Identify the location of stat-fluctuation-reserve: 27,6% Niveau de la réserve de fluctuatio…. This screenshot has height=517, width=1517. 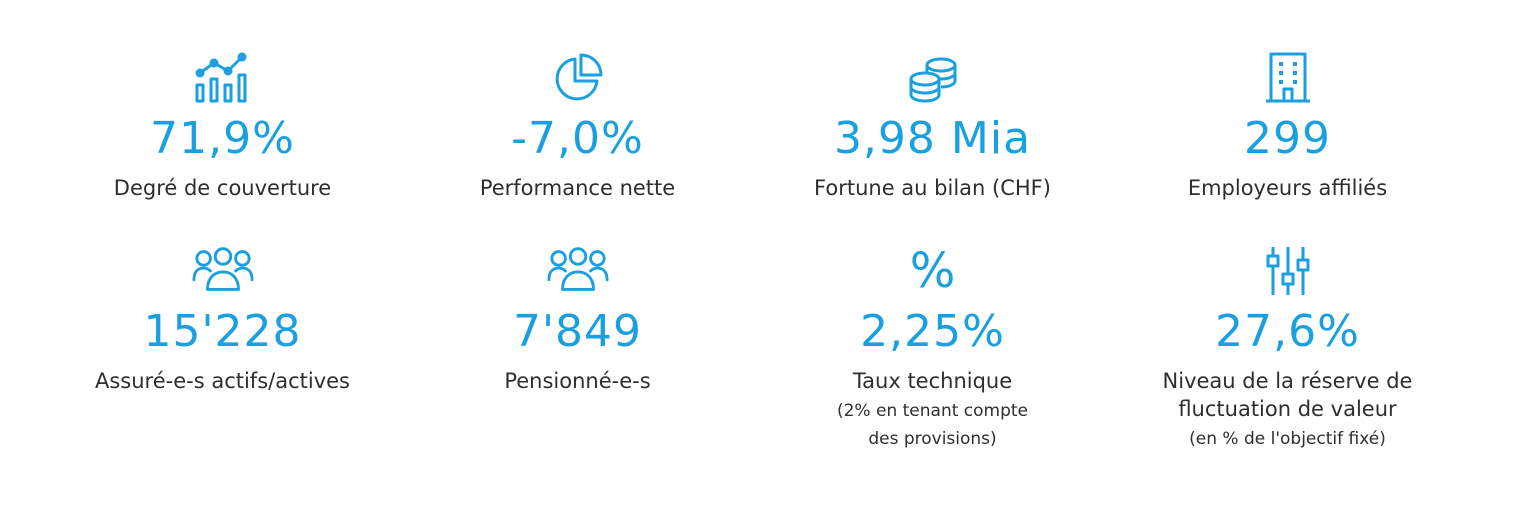
(1287, 368).